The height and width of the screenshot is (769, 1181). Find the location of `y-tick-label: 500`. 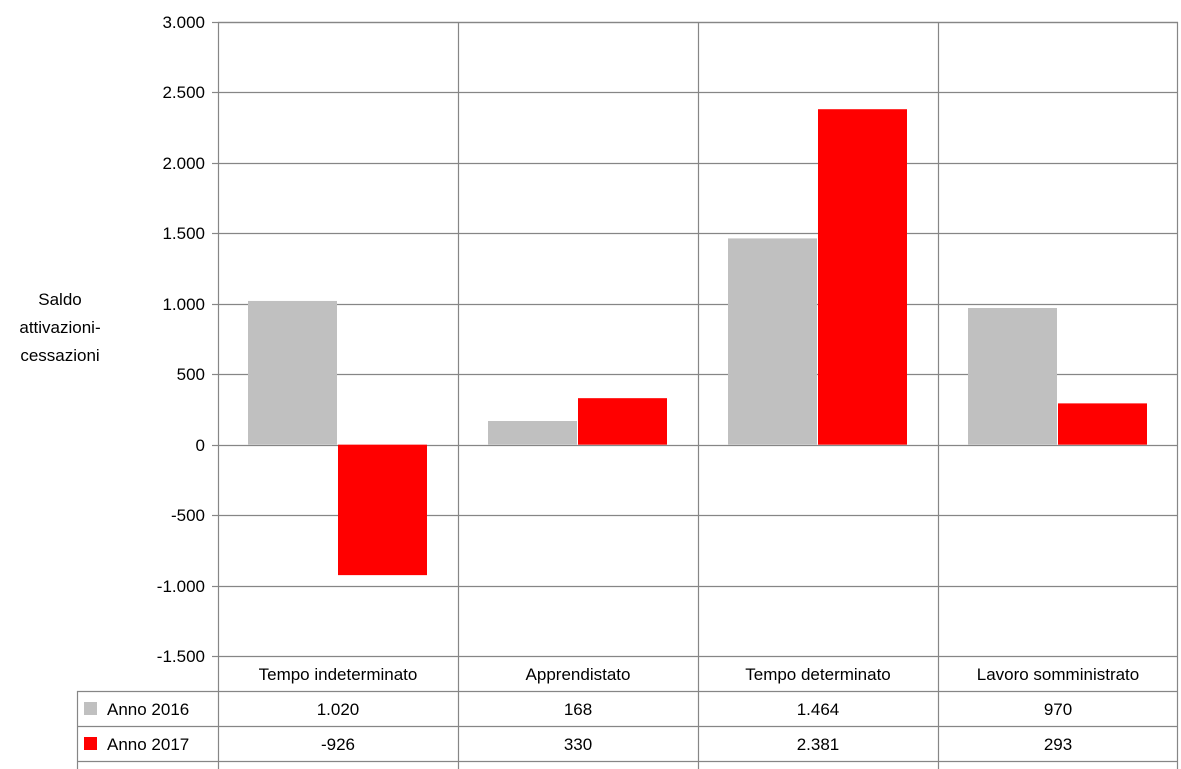

y-tick-label: 500 is located at coordinates (191, 374).